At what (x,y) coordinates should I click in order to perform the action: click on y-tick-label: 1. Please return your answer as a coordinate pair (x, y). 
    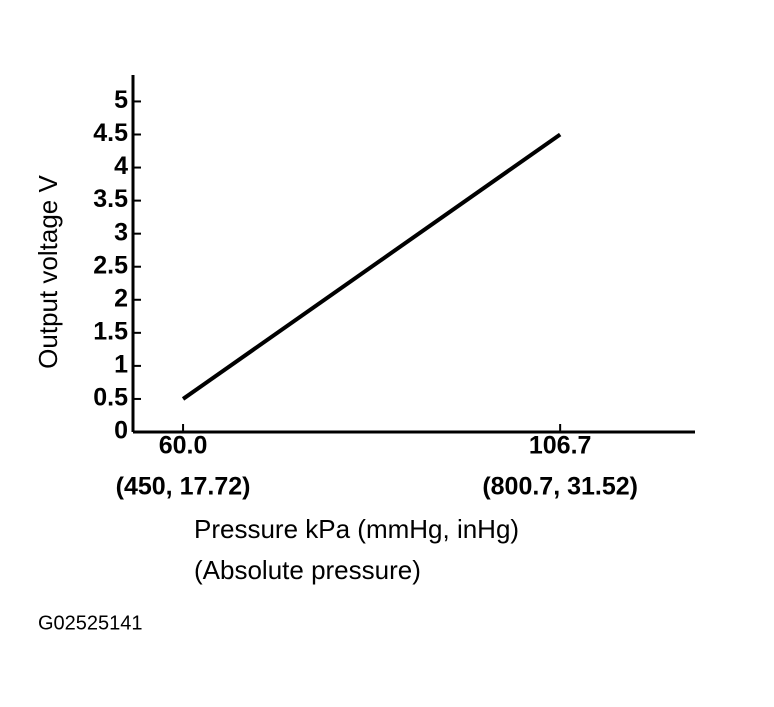
    Looking at the image, I should click on (121, 364).